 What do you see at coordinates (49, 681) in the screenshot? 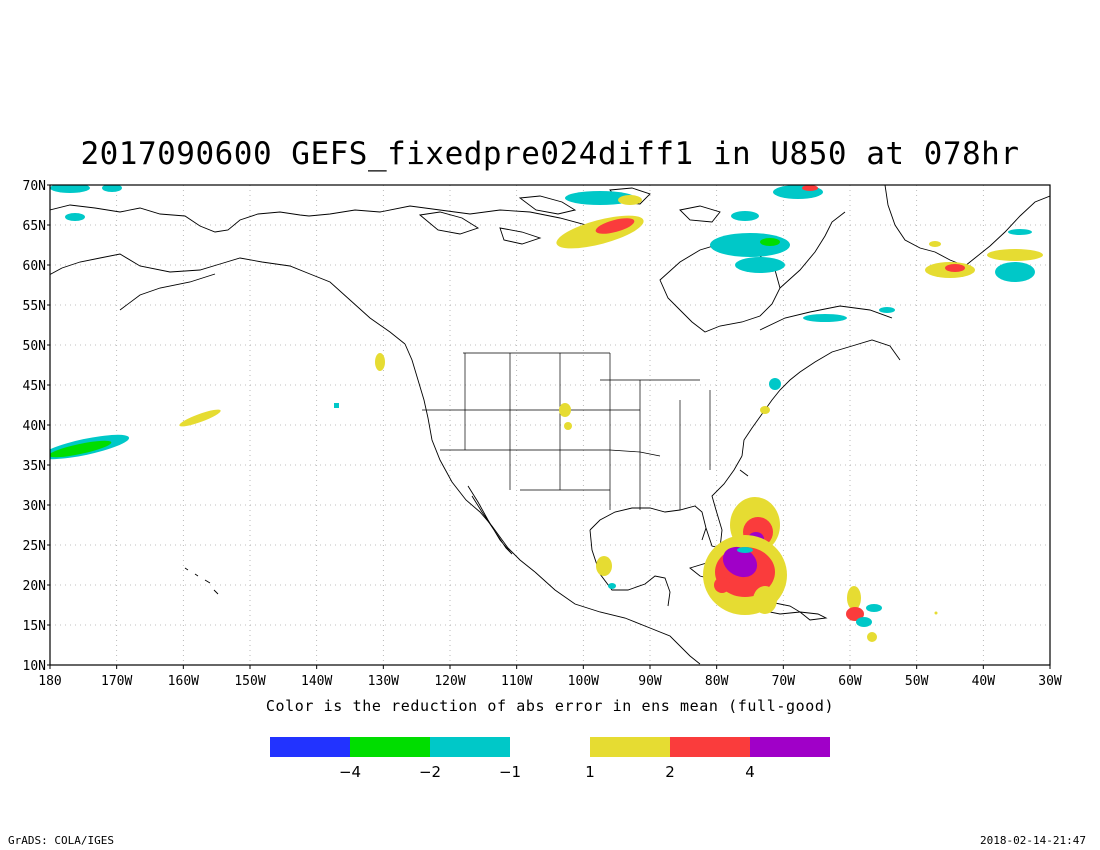
I see `lon-tick-label: 180` at bounding box center [49, 681].